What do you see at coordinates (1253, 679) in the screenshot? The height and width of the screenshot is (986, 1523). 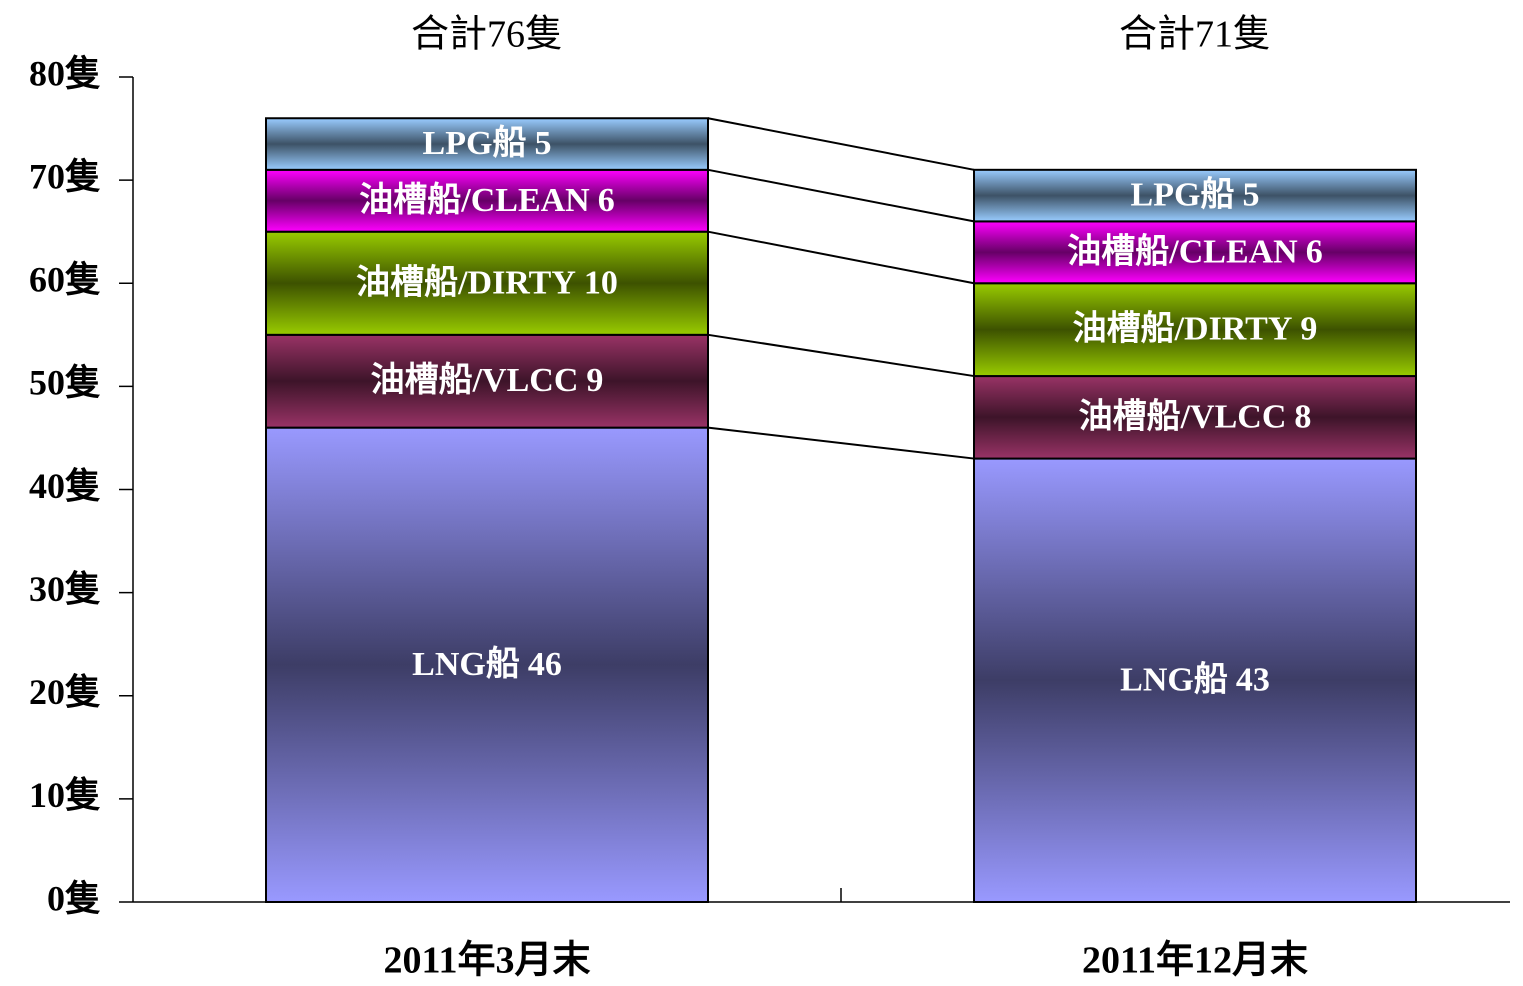 I see `value: 43` at bounding box center [1253, 679].